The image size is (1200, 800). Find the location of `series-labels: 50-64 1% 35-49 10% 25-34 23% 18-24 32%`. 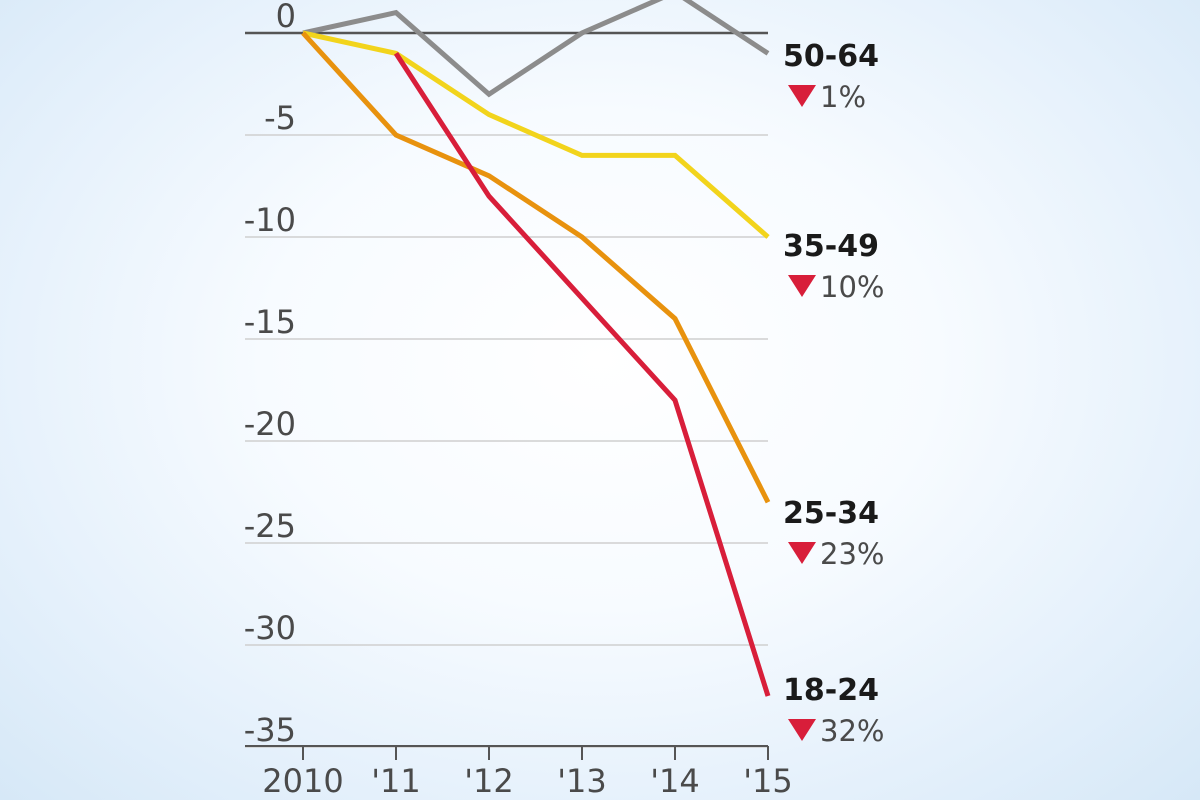

series-labels: 50-64 1% 35-49 10% 25-34 23% 18-24 32% is located at coordinates (833, 393).